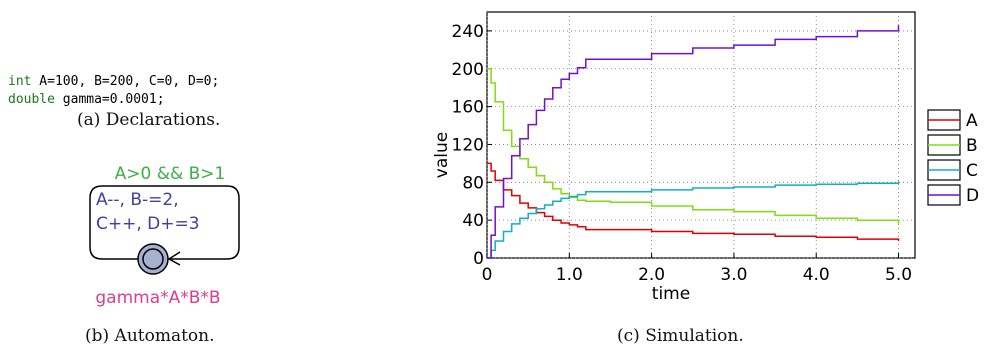 This screenshot has width=984, height=352. I want to click on x-tick-label: 0, so click(487, 275).